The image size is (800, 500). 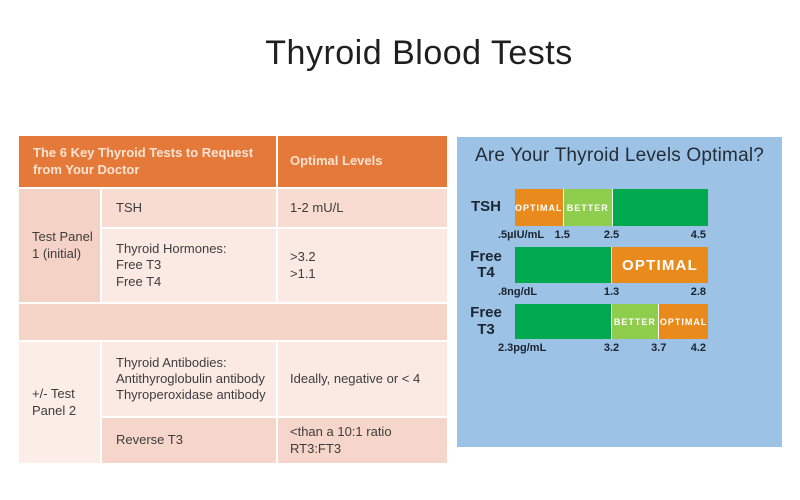 I want to click on cell-reverse-t3: Reverse T3, so click(x=189, y=440).